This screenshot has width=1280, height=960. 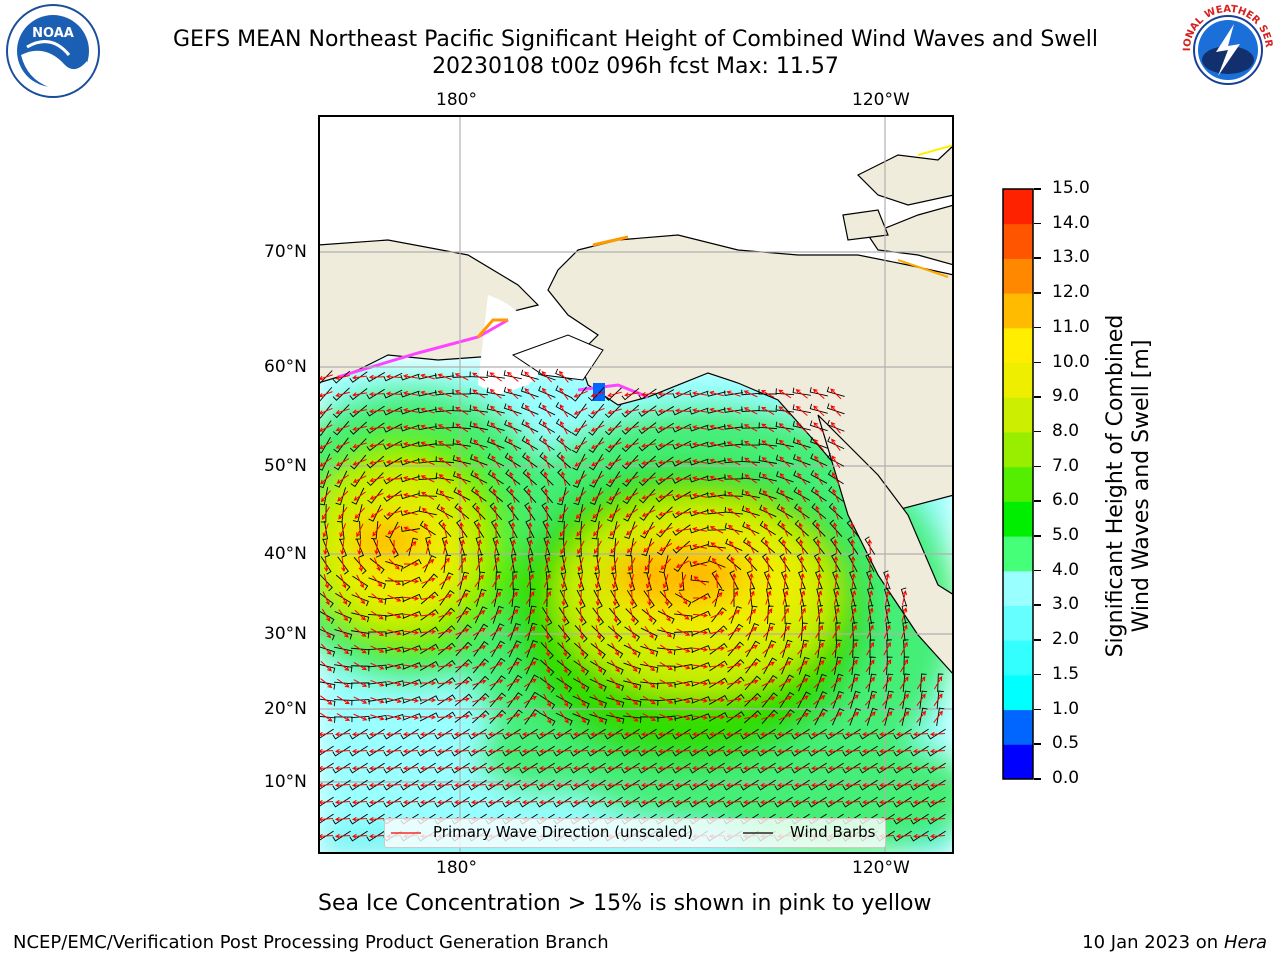 I want to click on colorbar-tick-label: 9.0, so click(x=1066, y=396).